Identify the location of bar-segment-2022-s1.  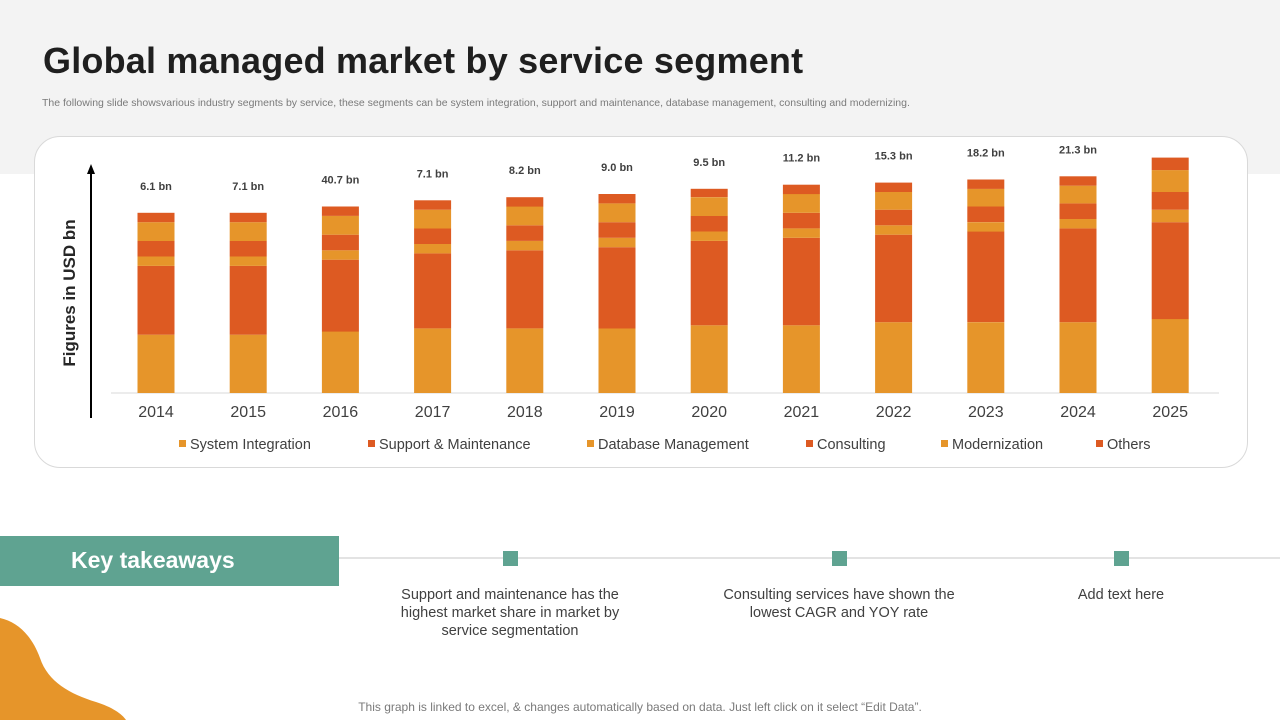
(894, 278).